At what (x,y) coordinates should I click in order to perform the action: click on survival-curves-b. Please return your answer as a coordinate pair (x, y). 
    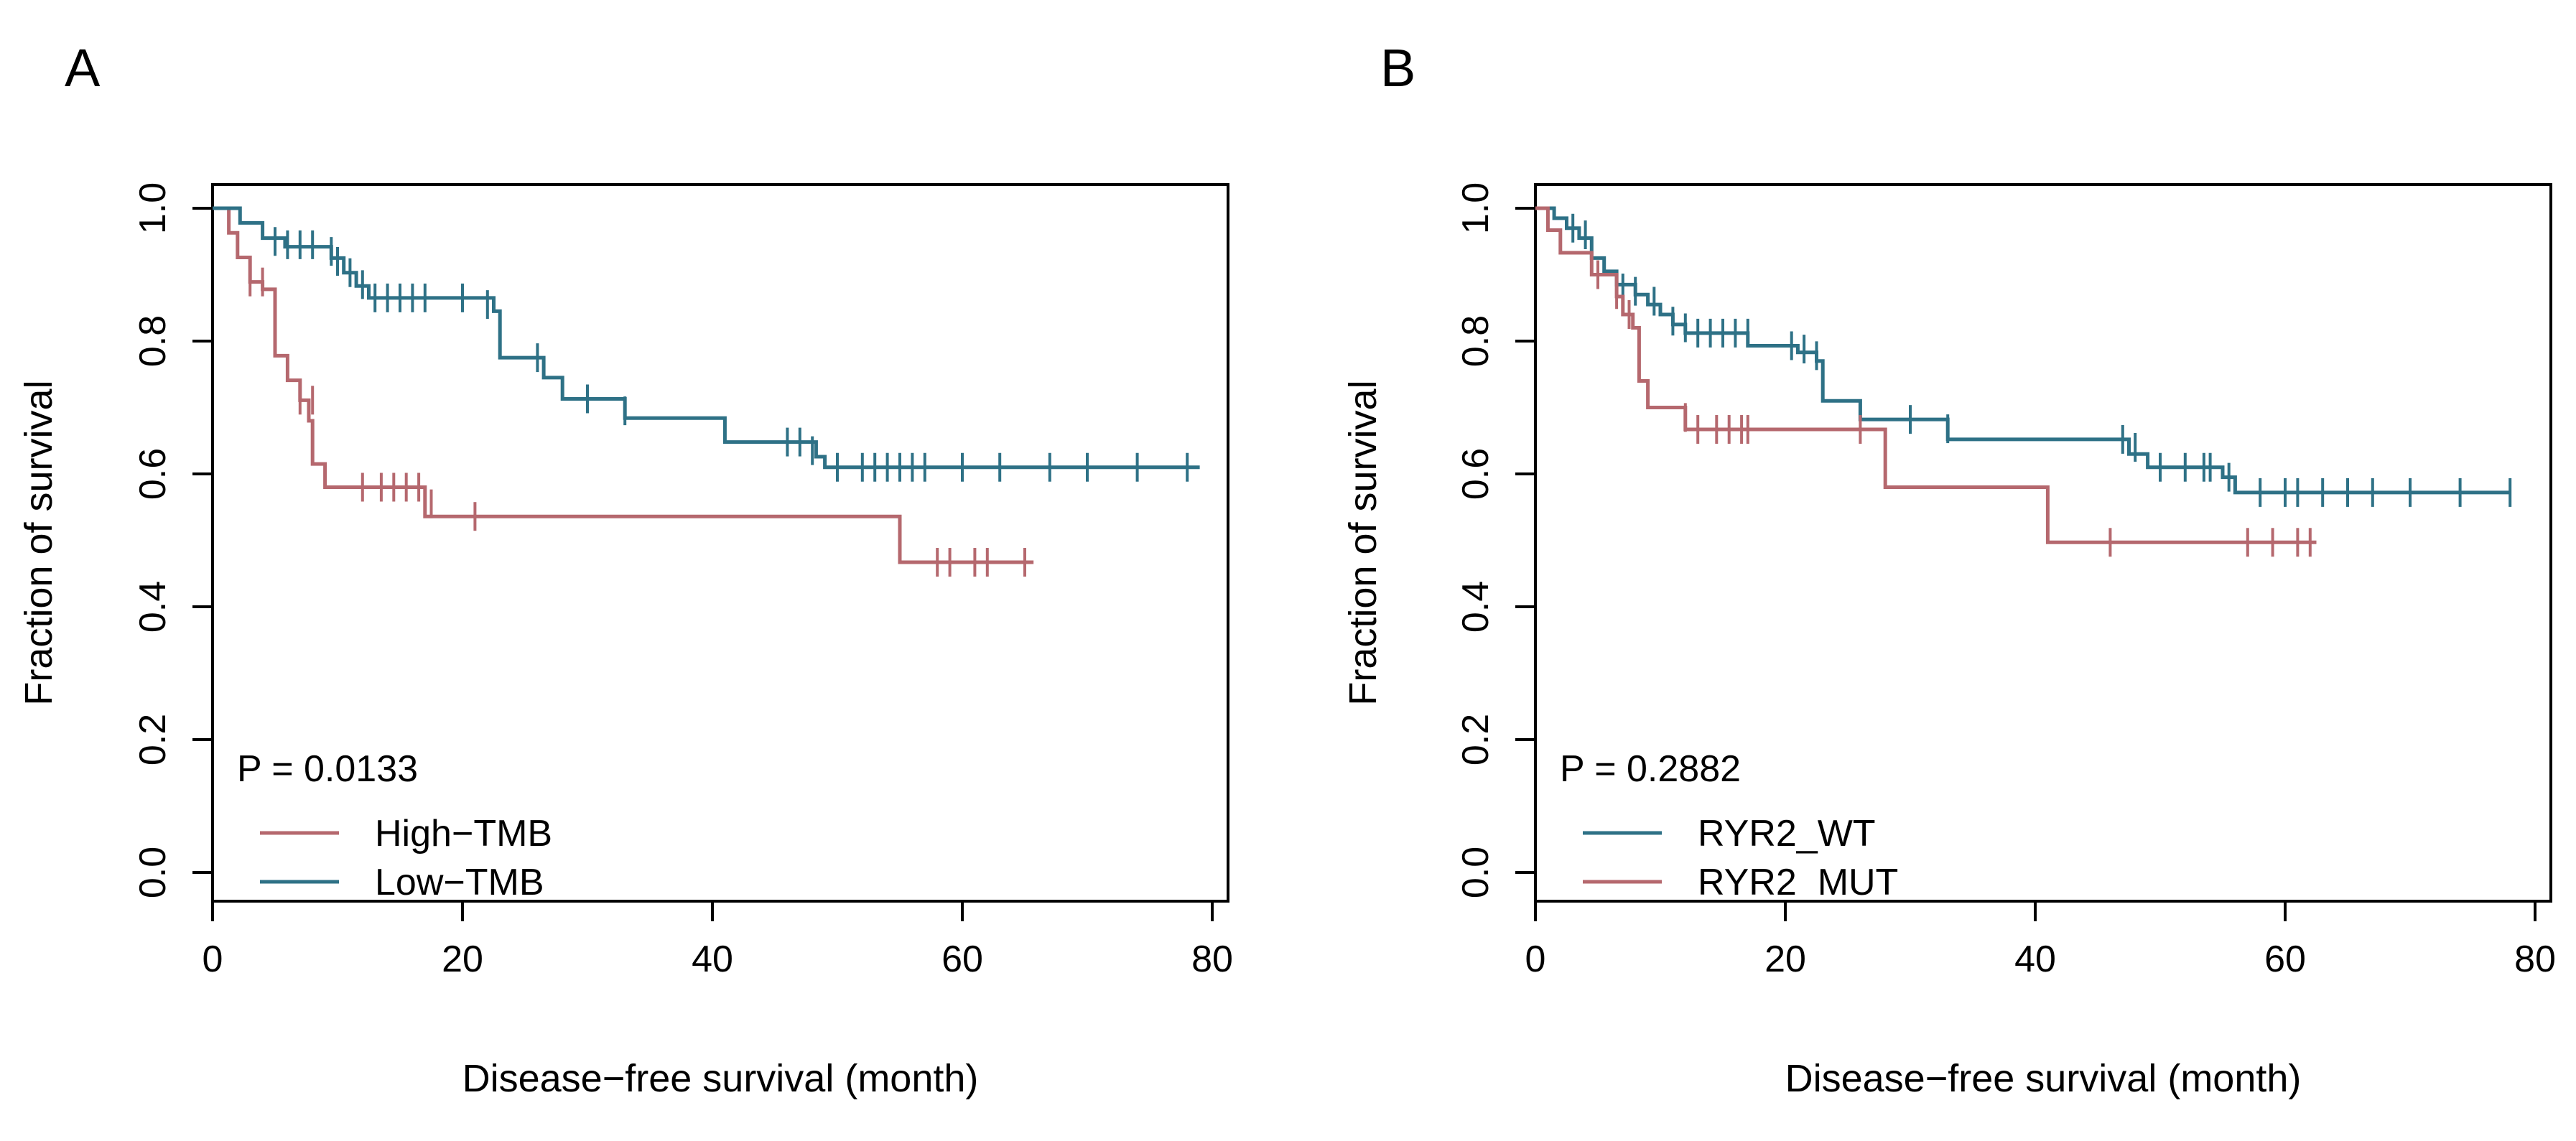
    Looking at the image, I should click on (2023, 381).